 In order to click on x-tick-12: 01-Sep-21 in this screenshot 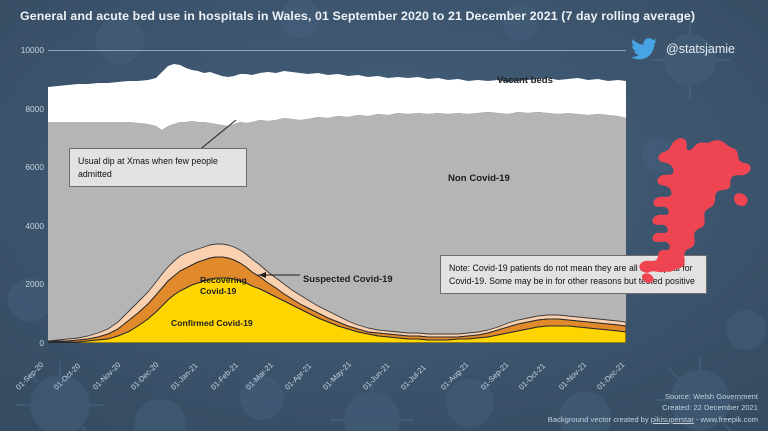, I will do `click(494, 376)`.